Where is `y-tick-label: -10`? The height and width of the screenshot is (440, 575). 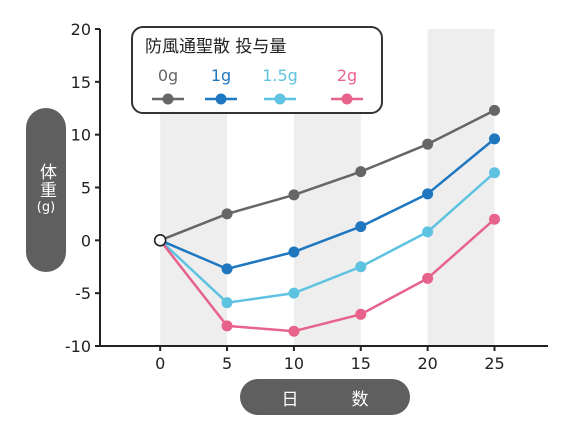
y-tick-label: -10 is located at coordinates (78, 346).